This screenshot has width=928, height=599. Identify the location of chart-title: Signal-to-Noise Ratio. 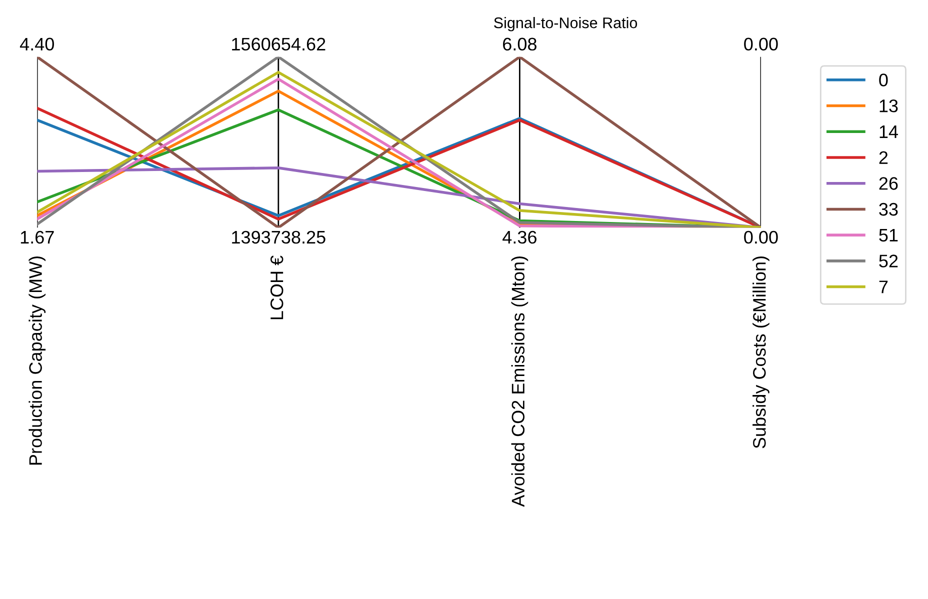
(566, 24).